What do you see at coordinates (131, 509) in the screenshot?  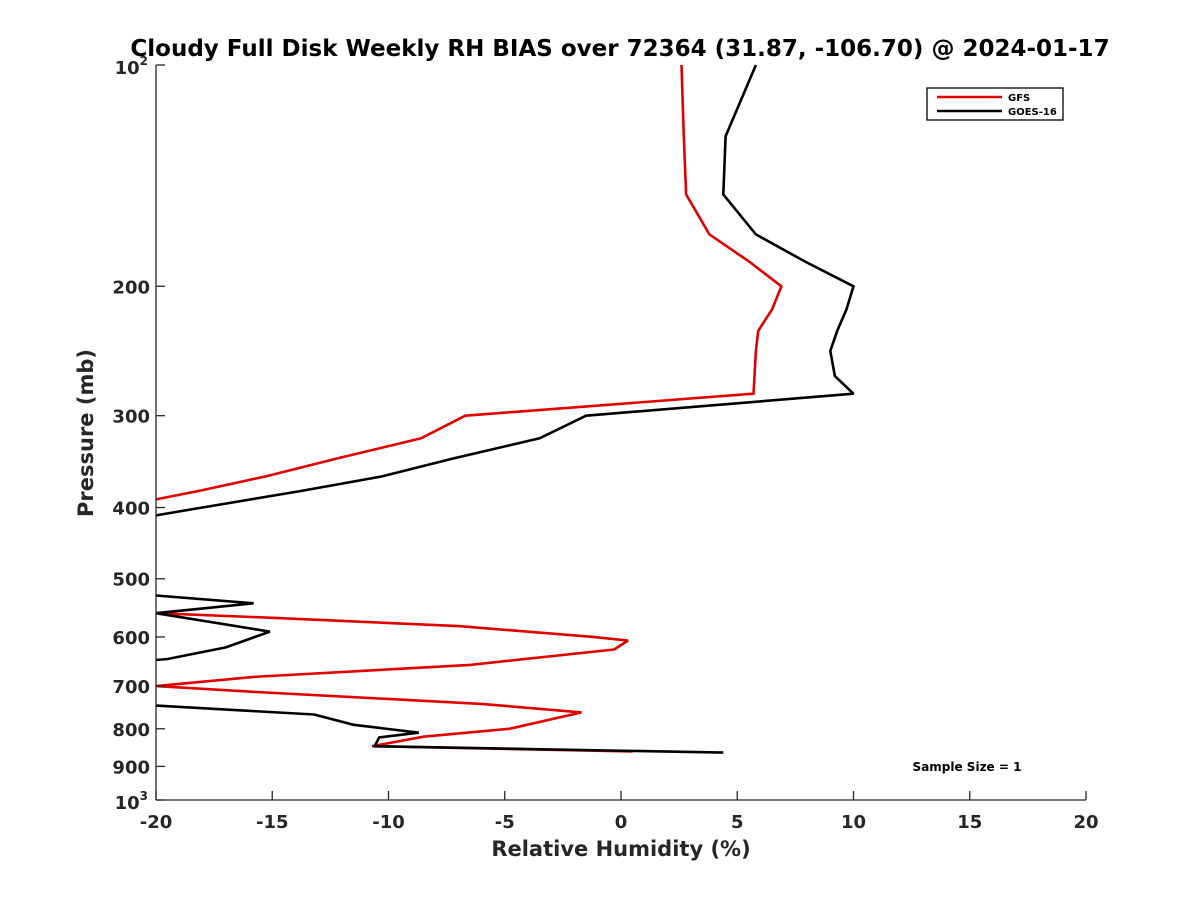 I see `y-tick-label: 400` at bounding box center [131, 509].